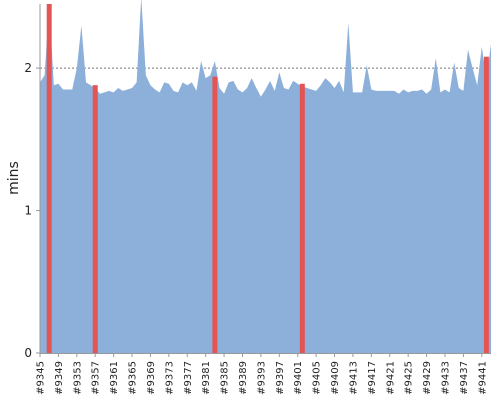 The height and width of the screenshot is (400, 500). What do you see at coordinates (372, 378) in the screenshot?
I see `x-tick-label: #9417` at bounding box center [372, 378].